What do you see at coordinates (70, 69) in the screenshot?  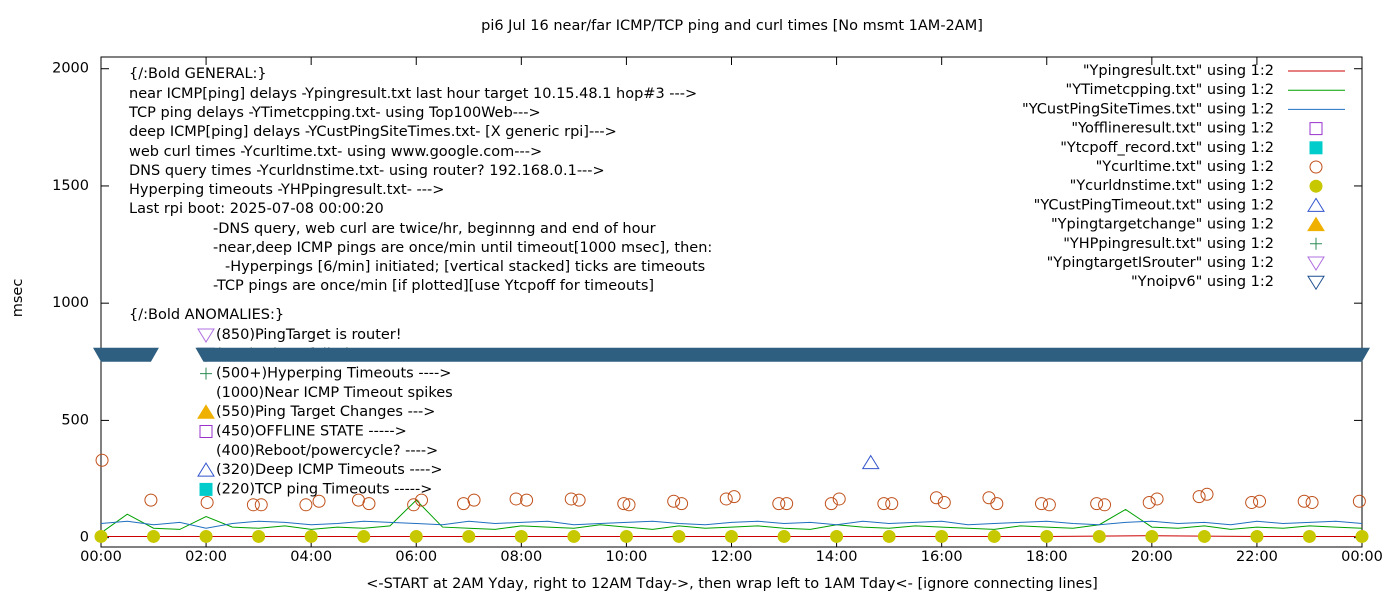 I see `y-tick-label: 2000` at bounding box center [70, 69].